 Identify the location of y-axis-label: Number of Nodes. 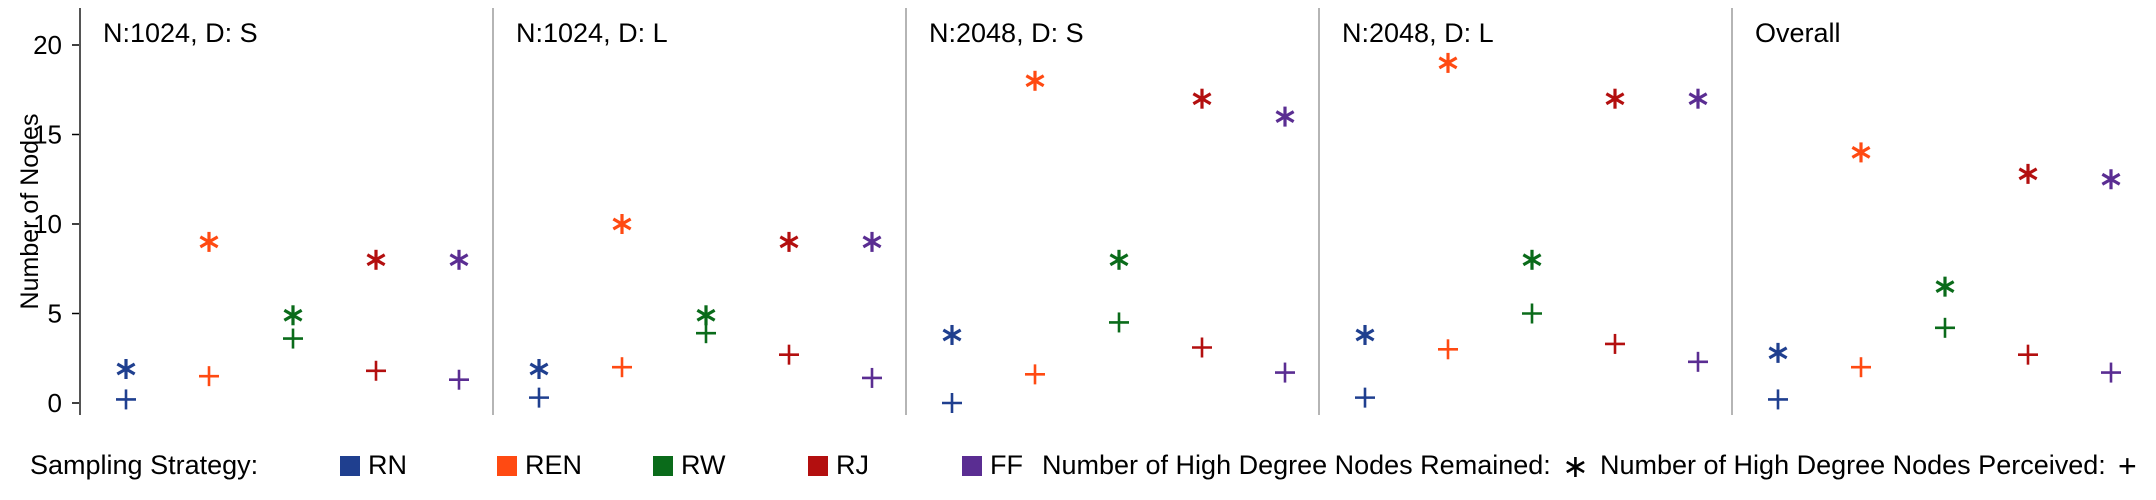
(30, 212).